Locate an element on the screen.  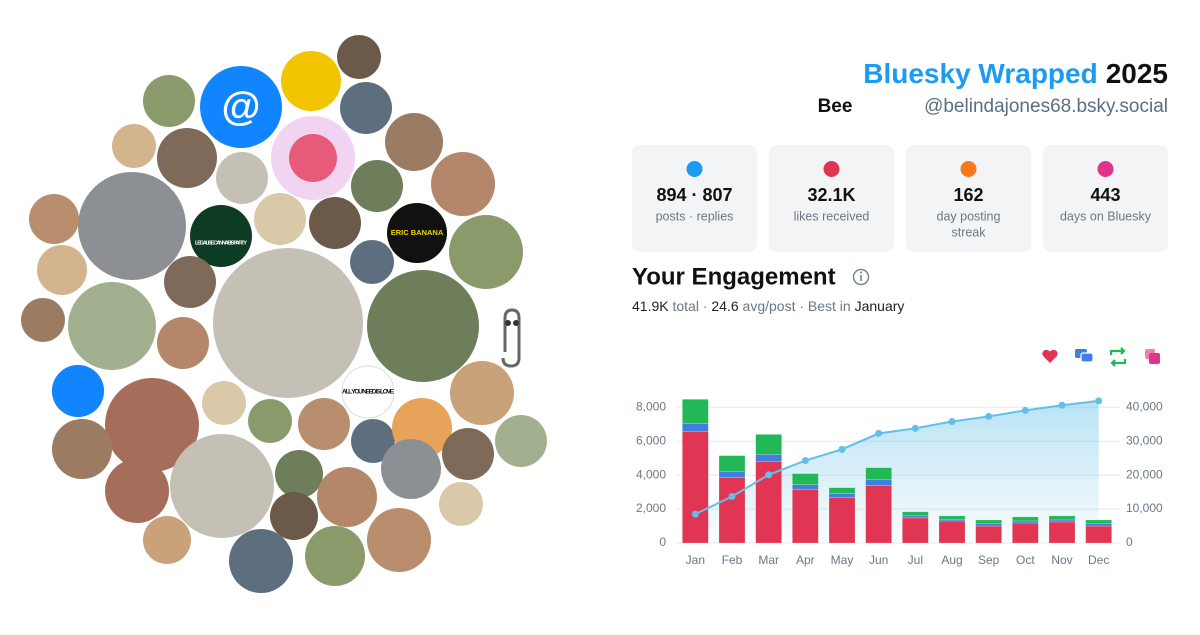
title-year: 2025 is located at coordinates (1137, 73).